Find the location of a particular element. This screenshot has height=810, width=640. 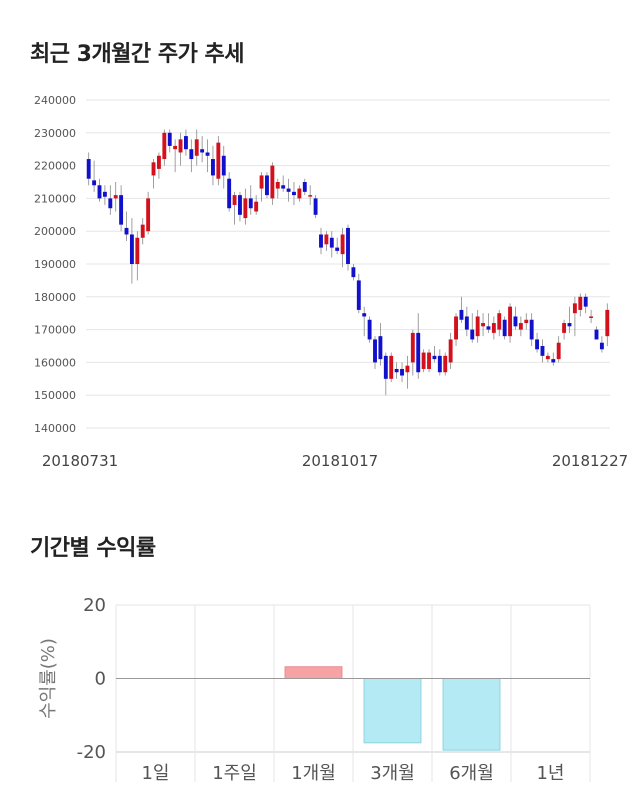

x-tick-label: 1년 is located at coordinates (550, 773).